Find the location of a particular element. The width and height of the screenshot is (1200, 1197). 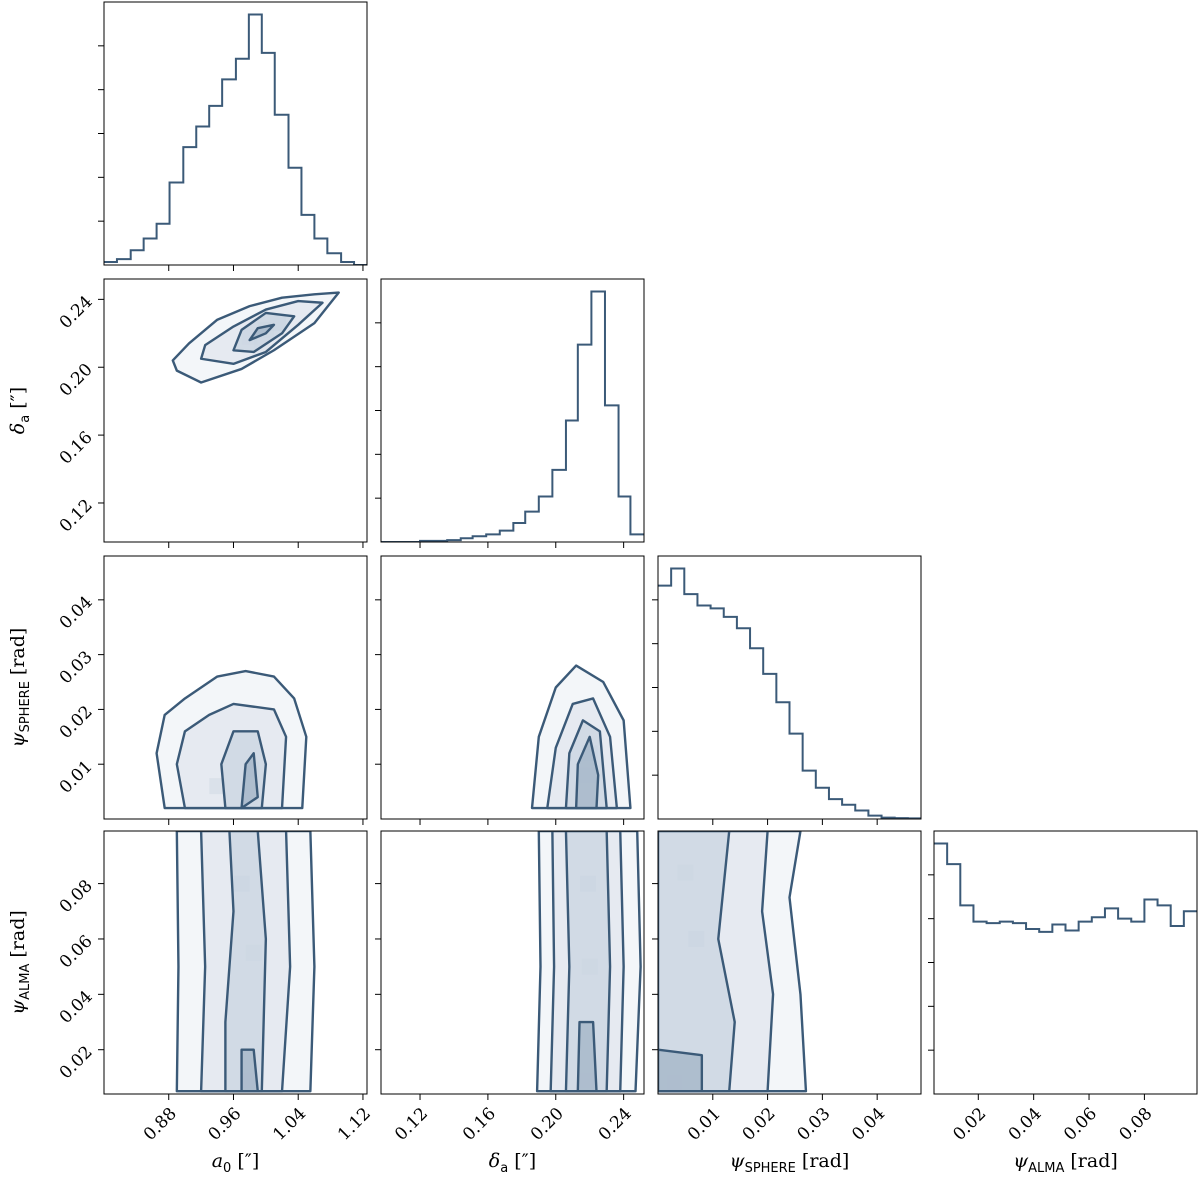

ytick-label: 0.01 is located at coordinates (76, 777).